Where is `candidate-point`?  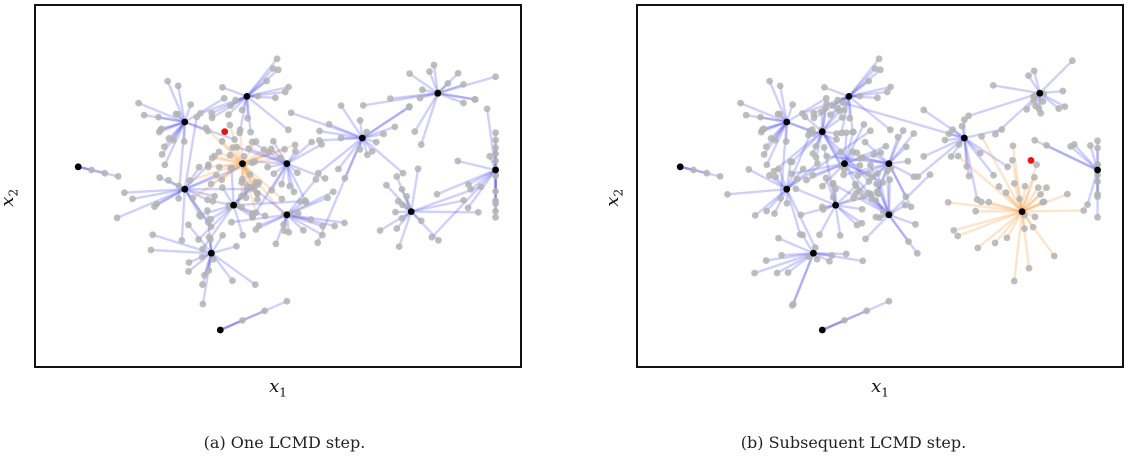 candidate-point is located at coordinates (225, 131).